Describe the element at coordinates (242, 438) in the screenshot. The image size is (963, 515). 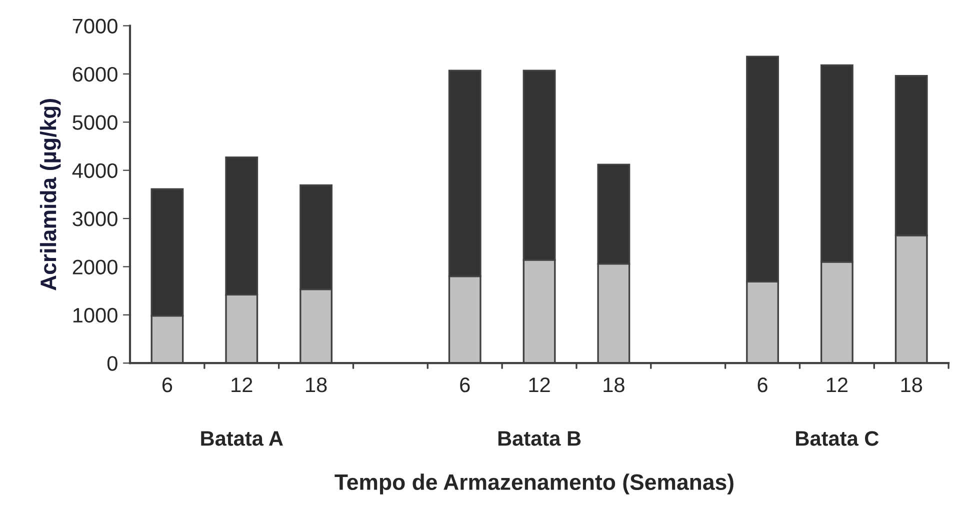
I see `text: Batata A` at that location.